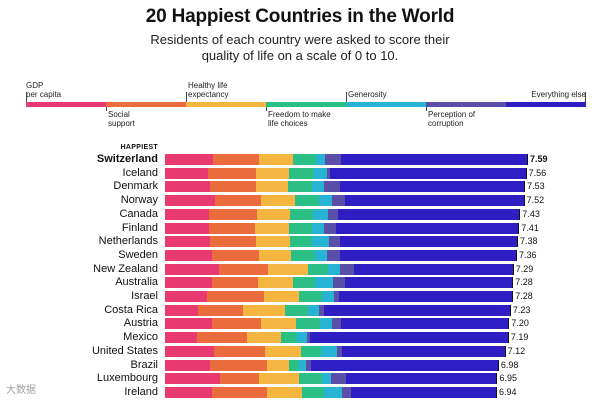  What do you see at coordinates (44, 90) in the screenshot?
I see `legend-label-gdp: GDP per capita` at bounding box center [44, 90].